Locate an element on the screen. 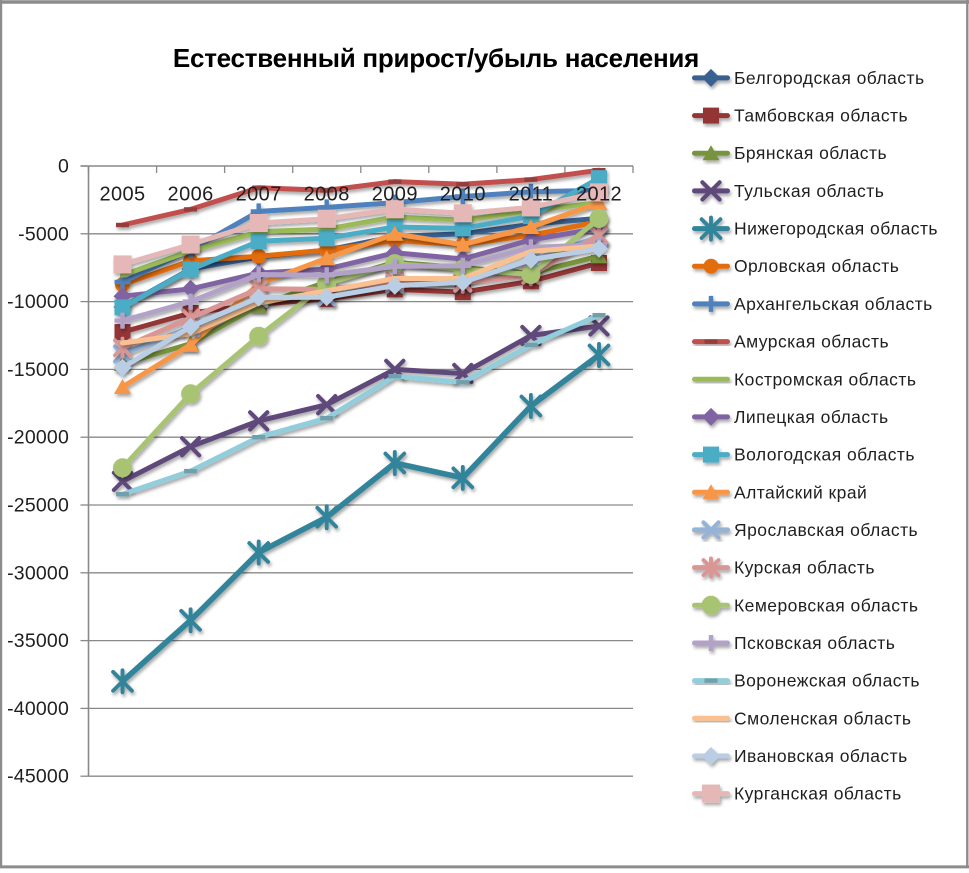  svg-text: Вологодская область is located at coordinates (824, 455).